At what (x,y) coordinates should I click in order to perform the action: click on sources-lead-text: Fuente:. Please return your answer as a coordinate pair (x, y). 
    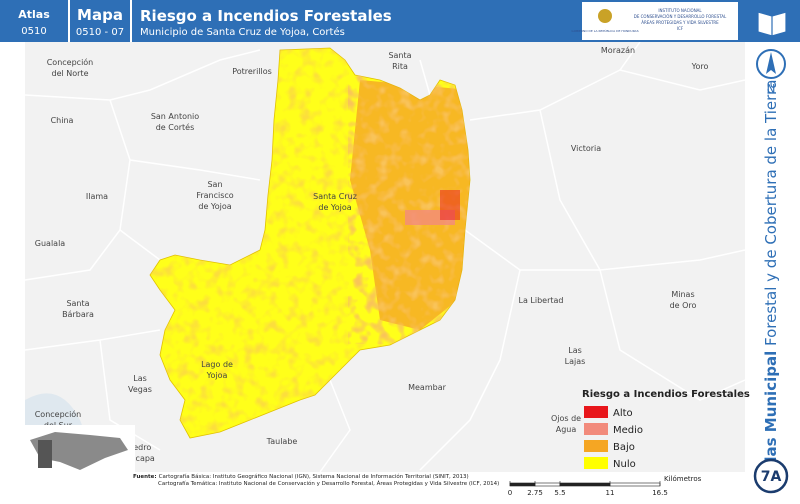
    Looking at the image, I should click on (145, 477).